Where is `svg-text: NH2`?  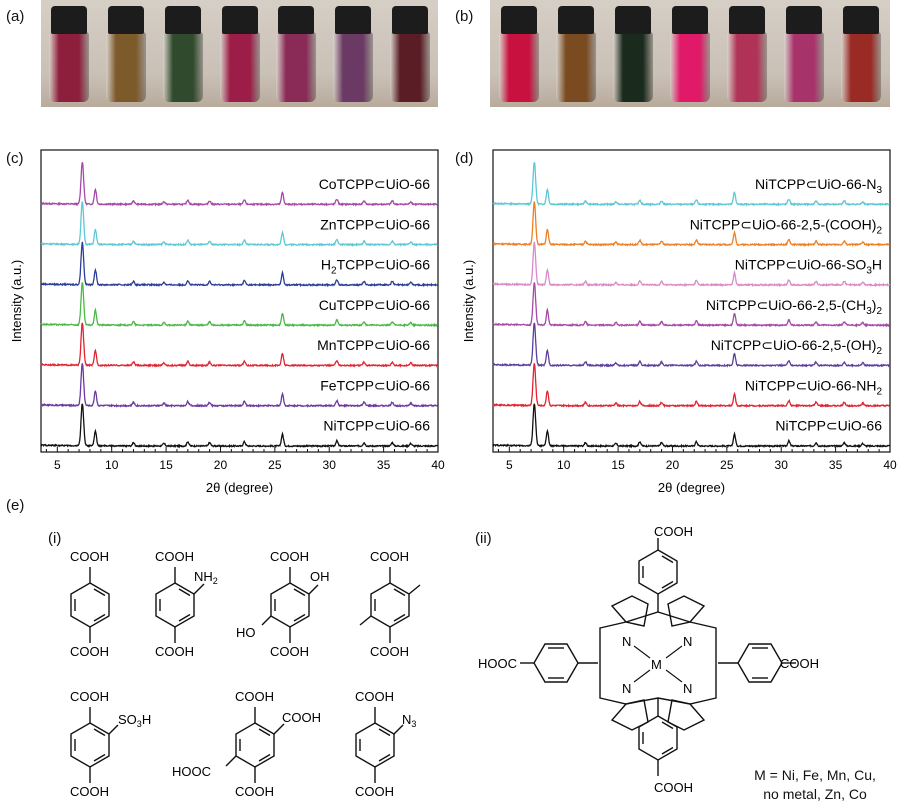
svg-text: NH2 is located at coordinates (206, 577).